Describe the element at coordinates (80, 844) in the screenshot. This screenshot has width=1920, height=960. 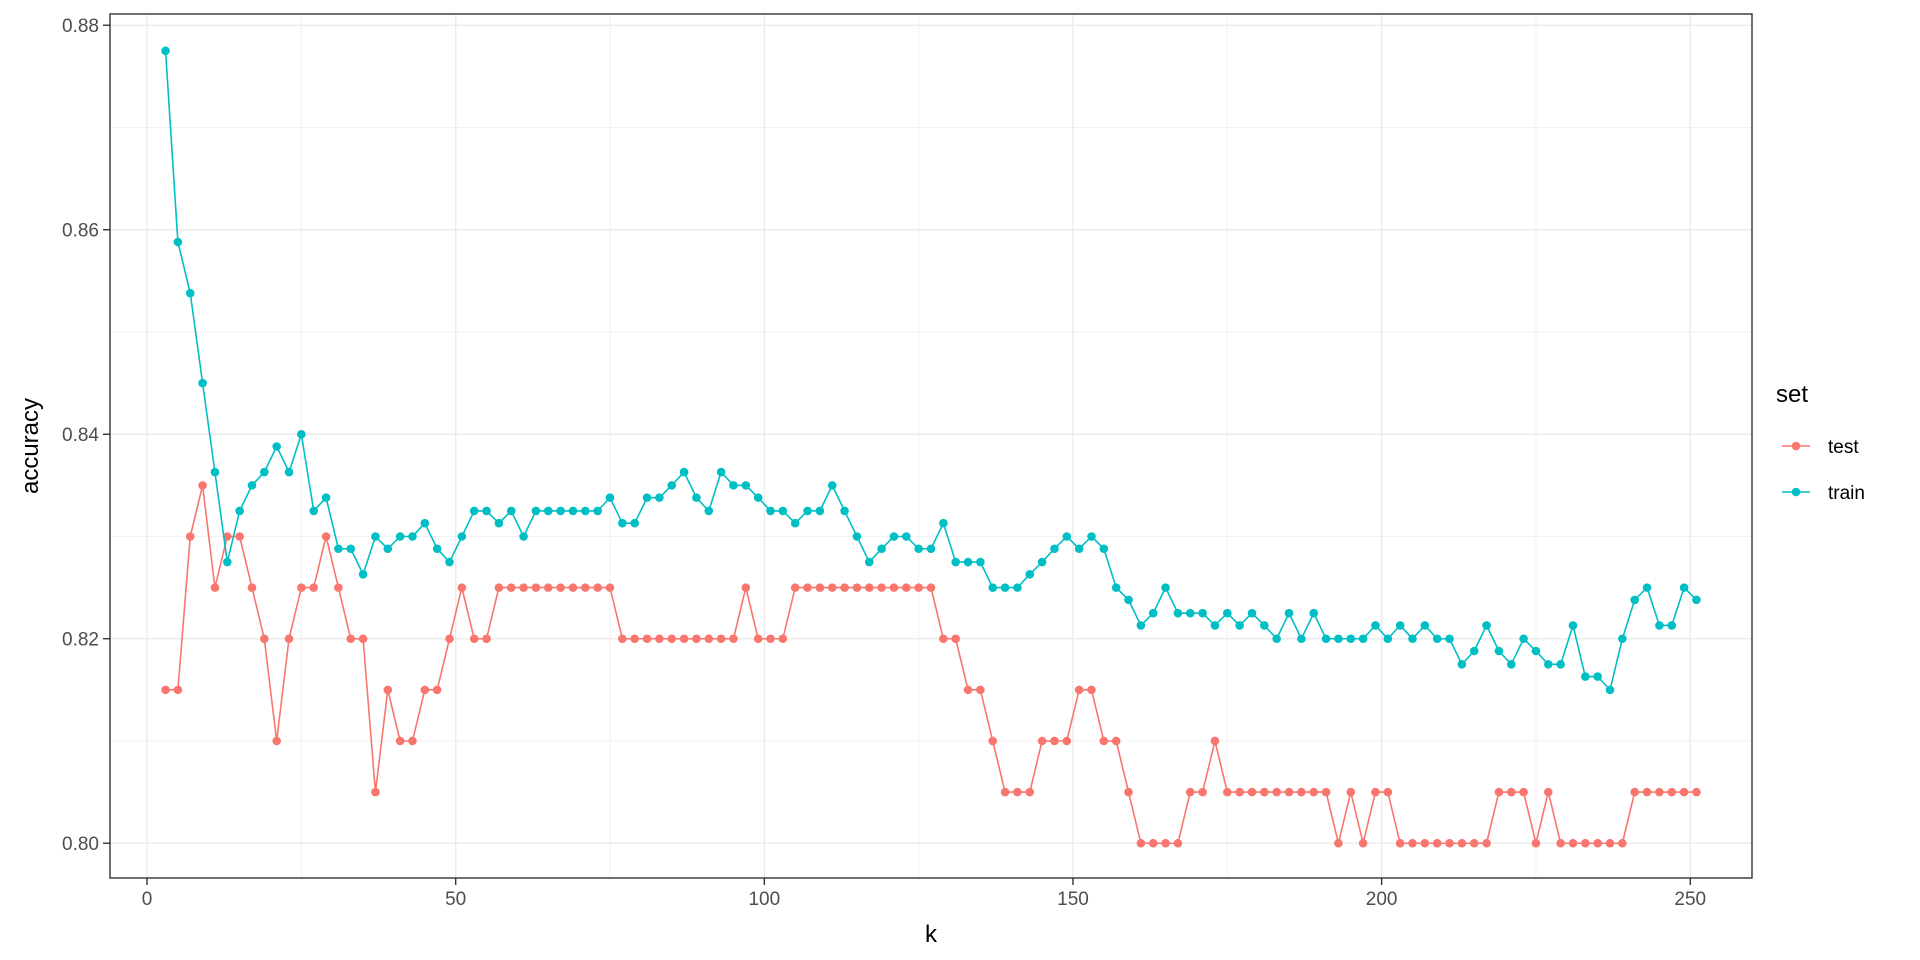
I see `y-tick-label: 0.80` at that location.